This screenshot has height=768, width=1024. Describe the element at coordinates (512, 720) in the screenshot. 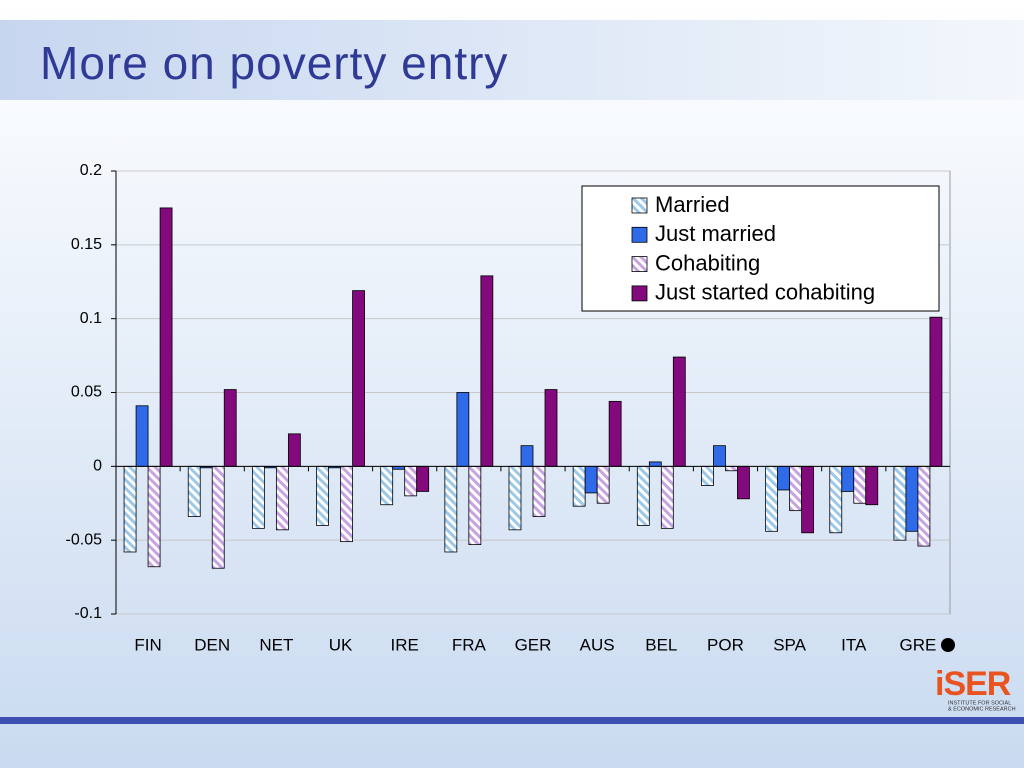

I see `footer-line` at that location.